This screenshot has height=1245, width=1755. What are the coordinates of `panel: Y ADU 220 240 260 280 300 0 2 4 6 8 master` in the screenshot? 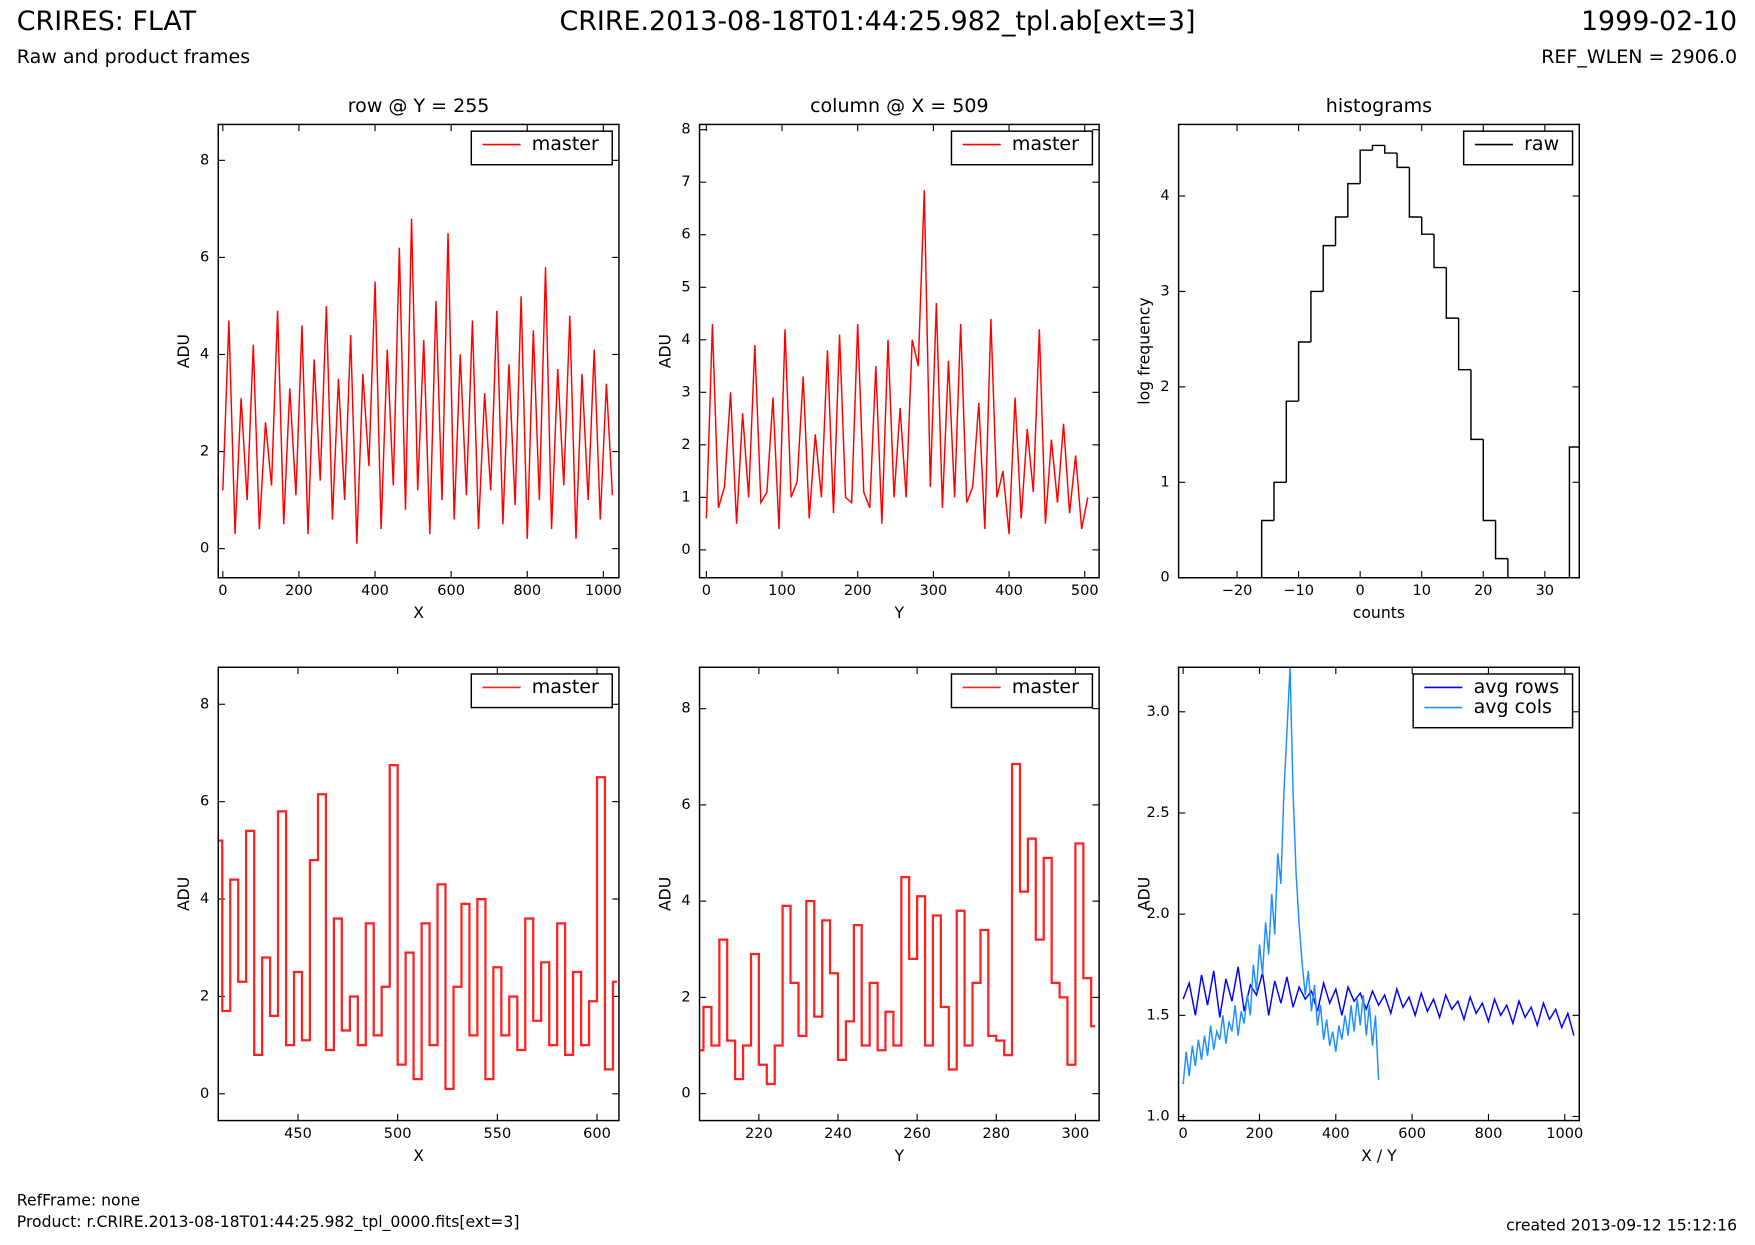 It's located at (877, 915).